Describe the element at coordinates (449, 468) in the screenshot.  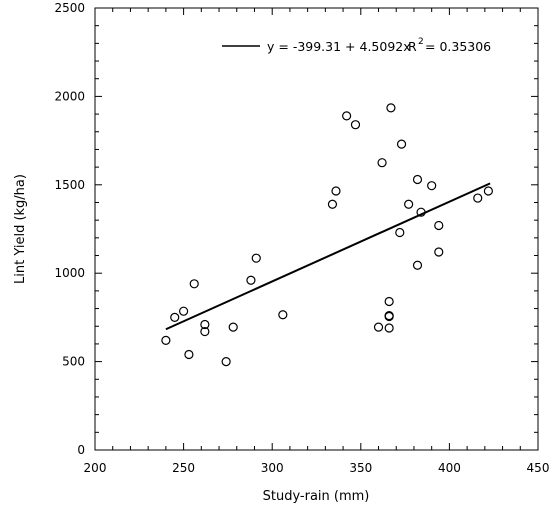
I see `x-tick-label: 400` at that location.